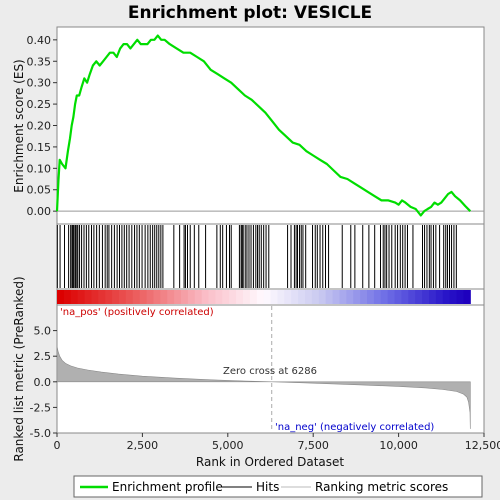 This screenshot has height=500, width=500. I want to click on chart-title: Enrichment plot: VESICLE, so click(250, 13).